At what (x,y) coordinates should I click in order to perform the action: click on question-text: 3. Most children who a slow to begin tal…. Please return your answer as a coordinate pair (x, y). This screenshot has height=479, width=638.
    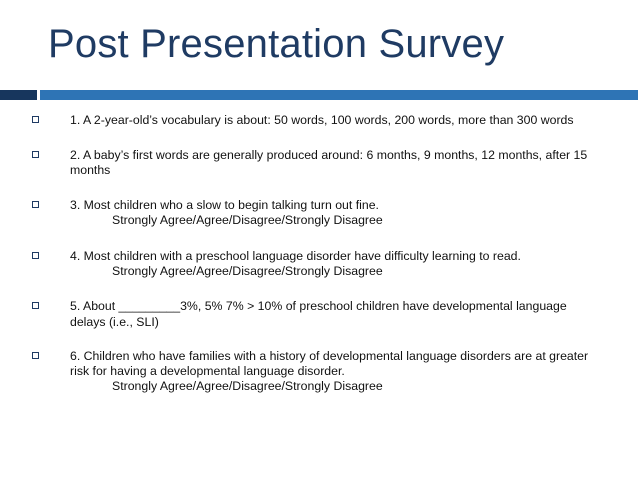
    Looking at the image, I should click on (224, 204).